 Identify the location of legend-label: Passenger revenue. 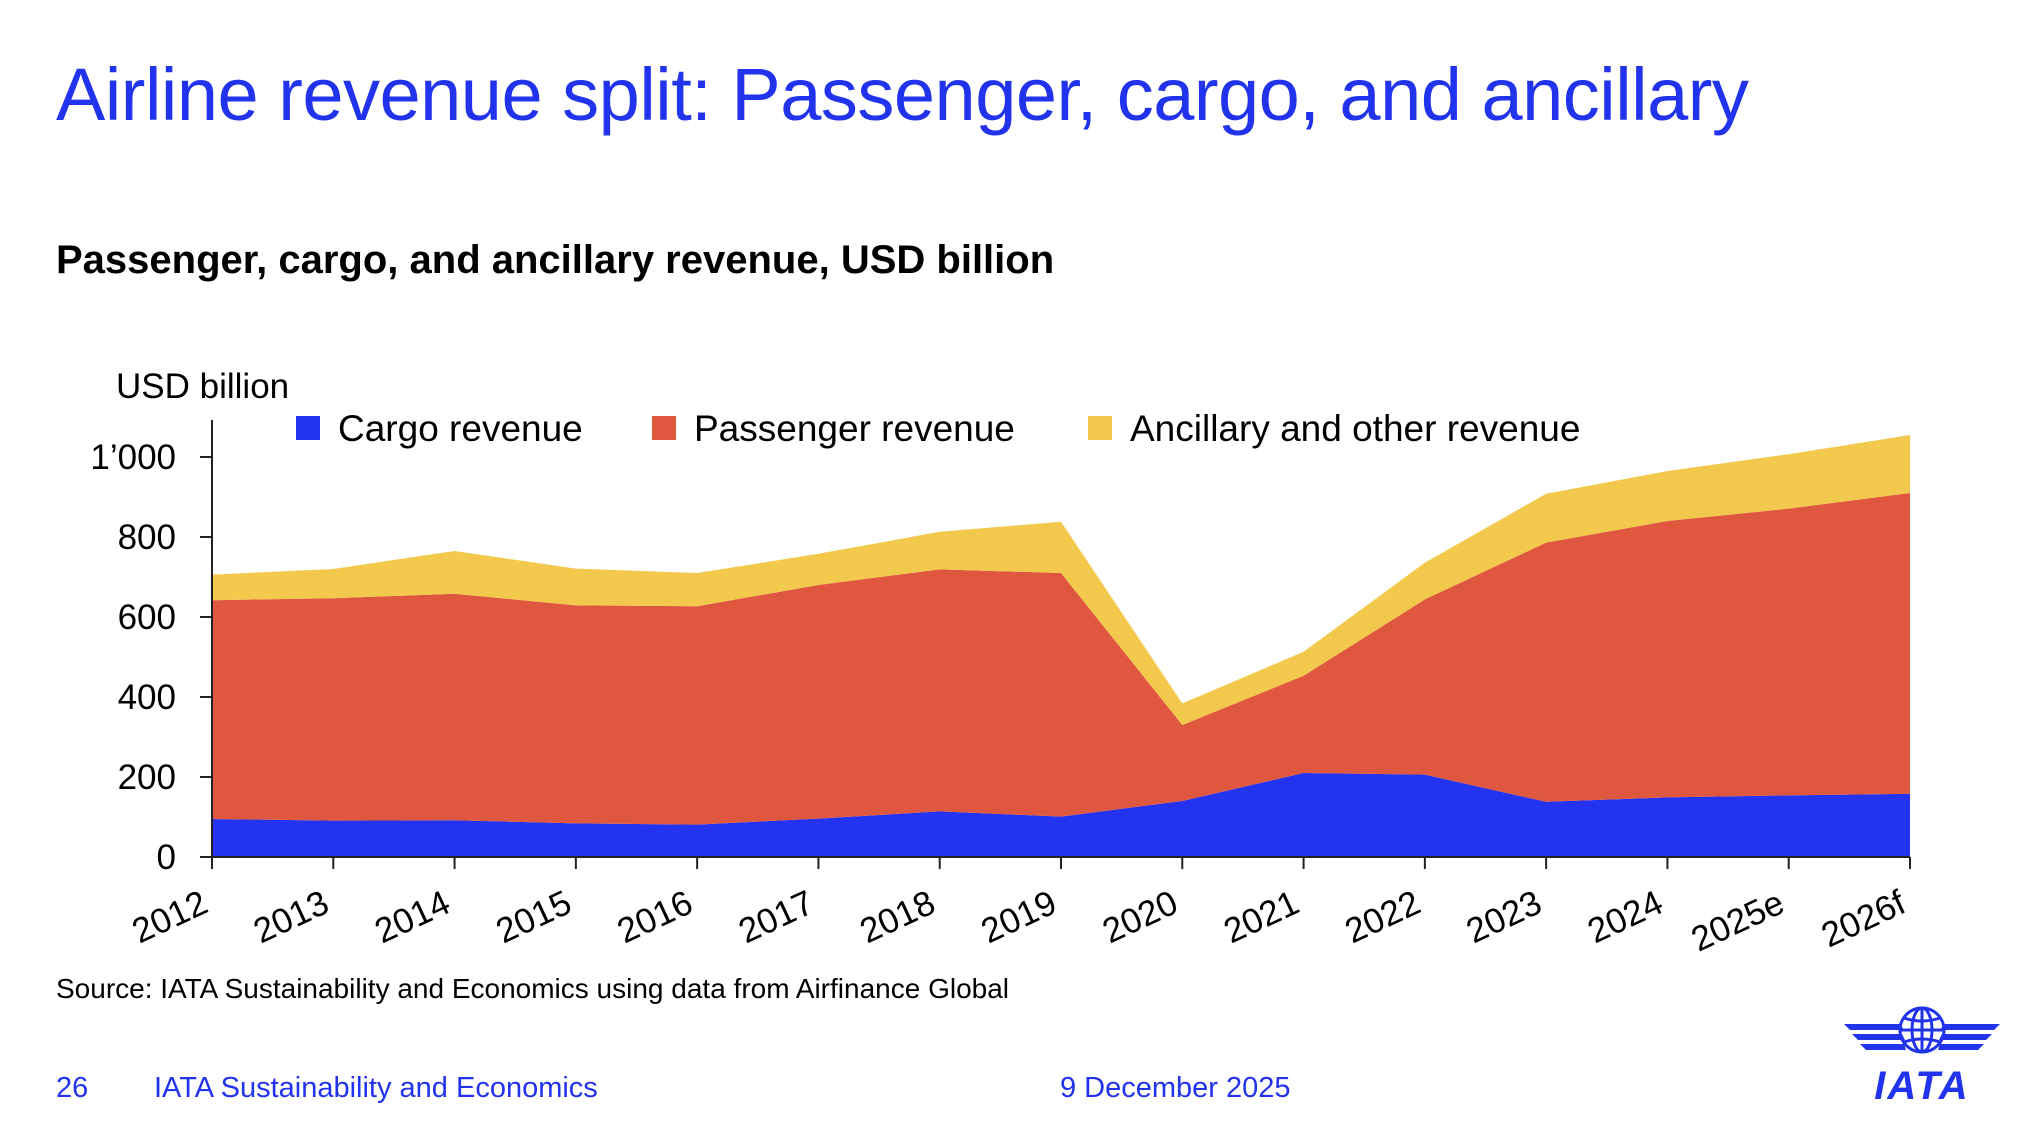
(854, 428).